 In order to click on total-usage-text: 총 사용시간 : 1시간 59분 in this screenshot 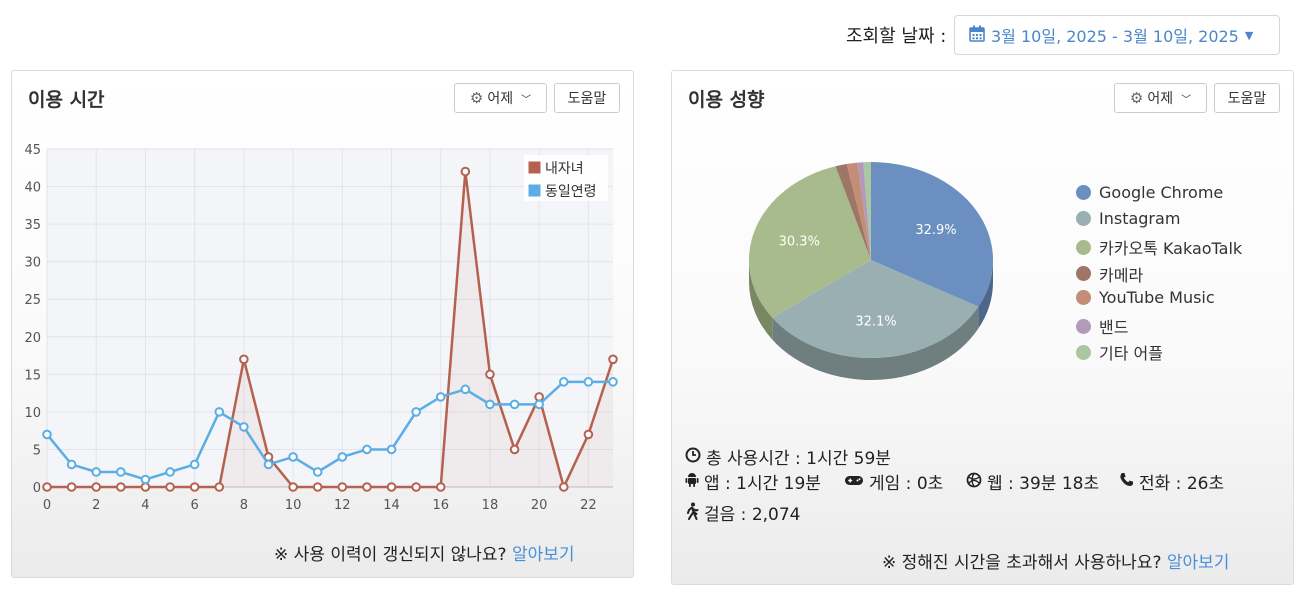, I will do `click(798, 459)`.